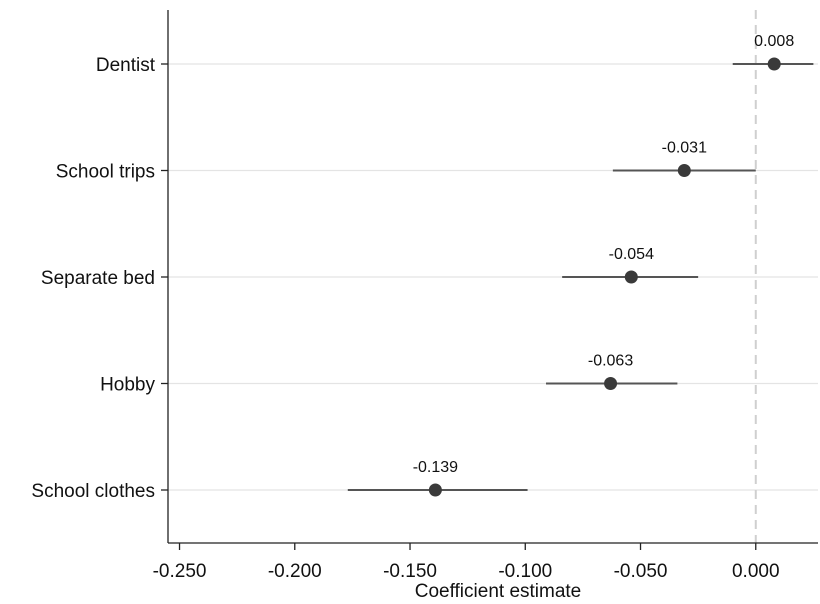  What do you see at coordinates (93, 491) in the screenshot?
I see `y-tick-label: School clothes` at bounding box center [93, 491].